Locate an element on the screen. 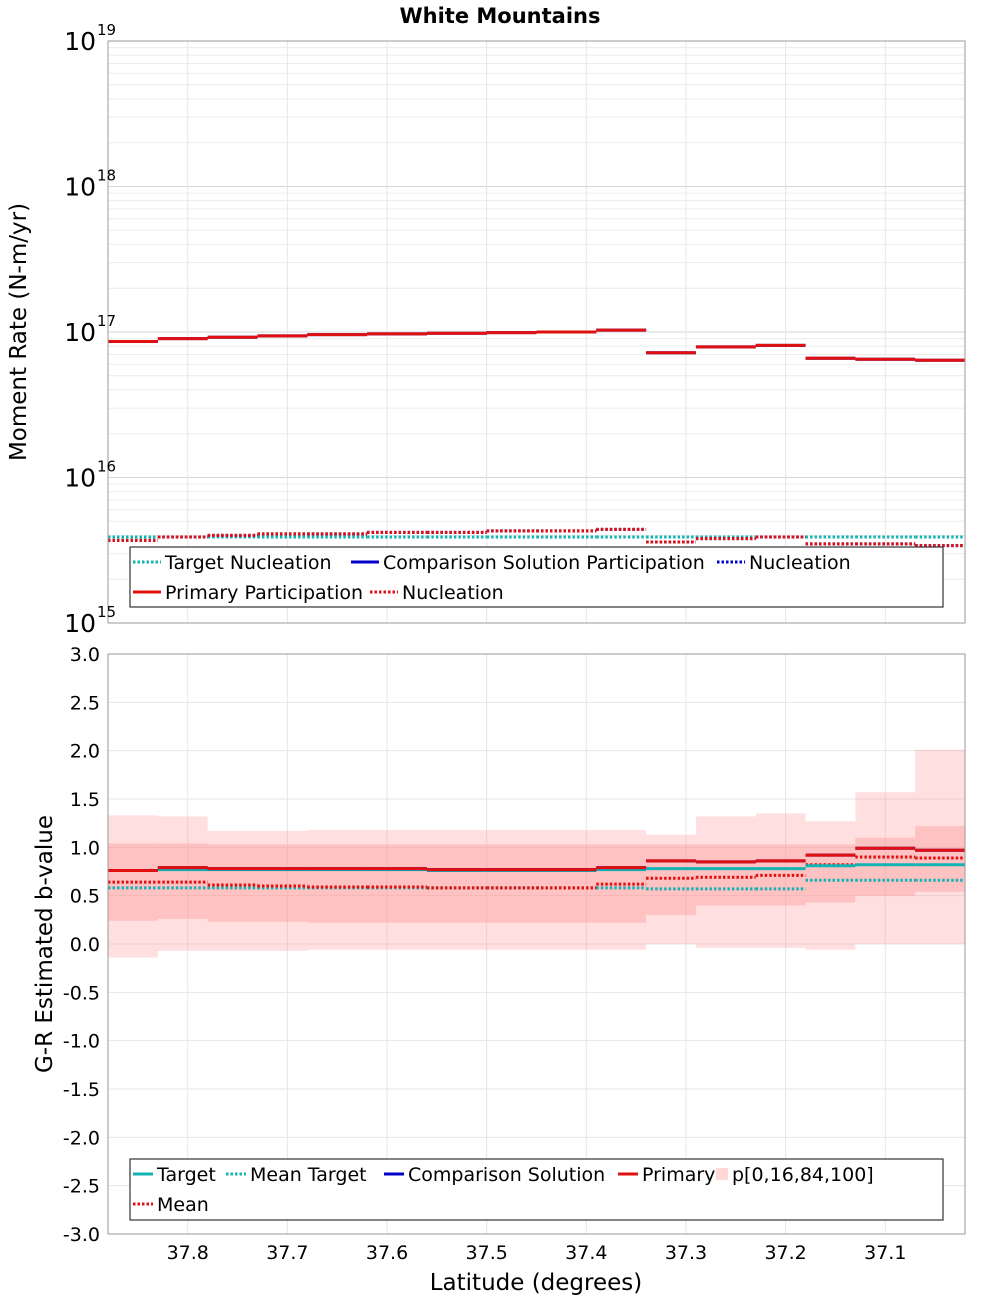 The height and width of the screenshot is (1300, 1000). bottom-y-tick-label: 0.5 is located at coordinates (85, 897).